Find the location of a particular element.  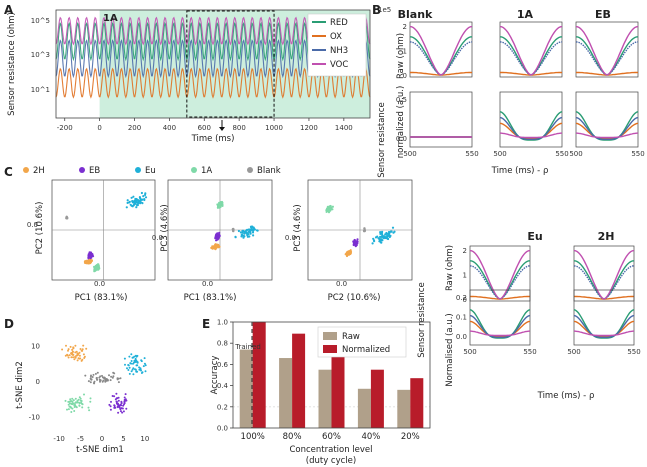

panel-b-raw-frame-eb is located at coordinates (607, 49).